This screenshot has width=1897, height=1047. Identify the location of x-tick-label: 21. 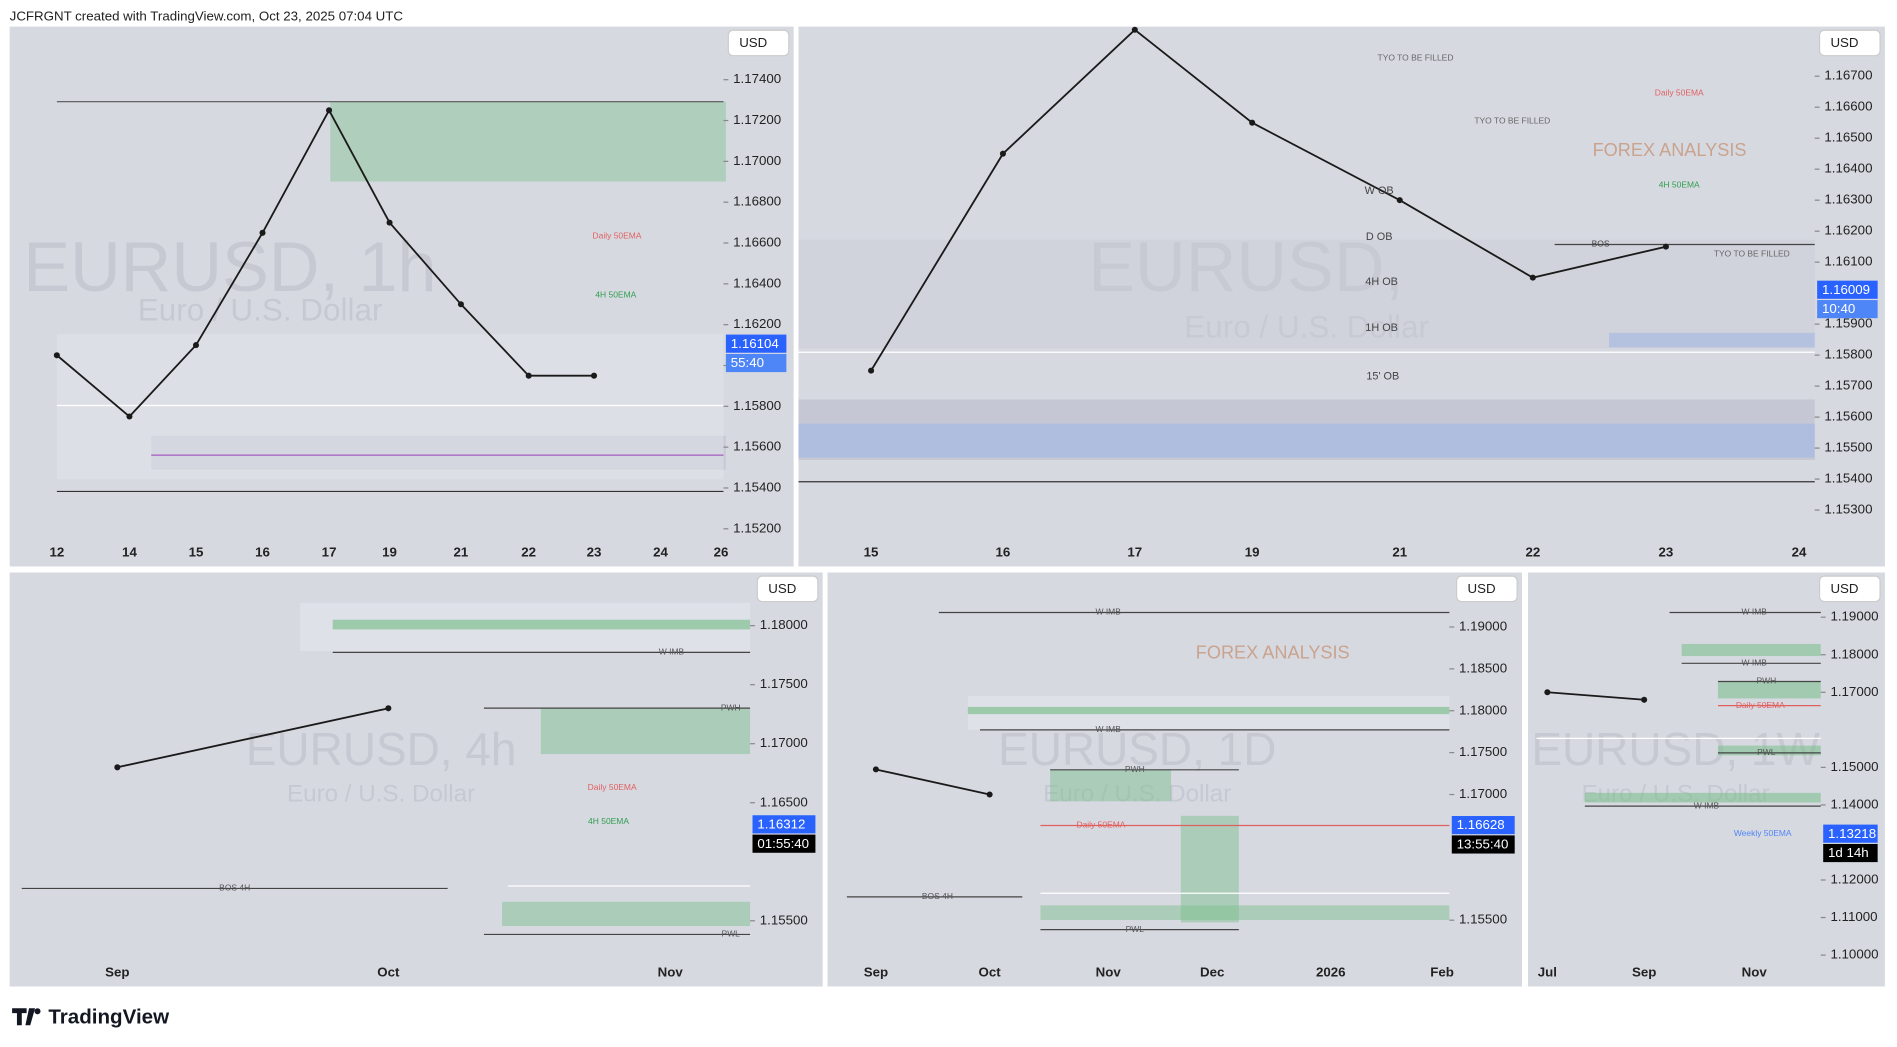
(1399, 552).